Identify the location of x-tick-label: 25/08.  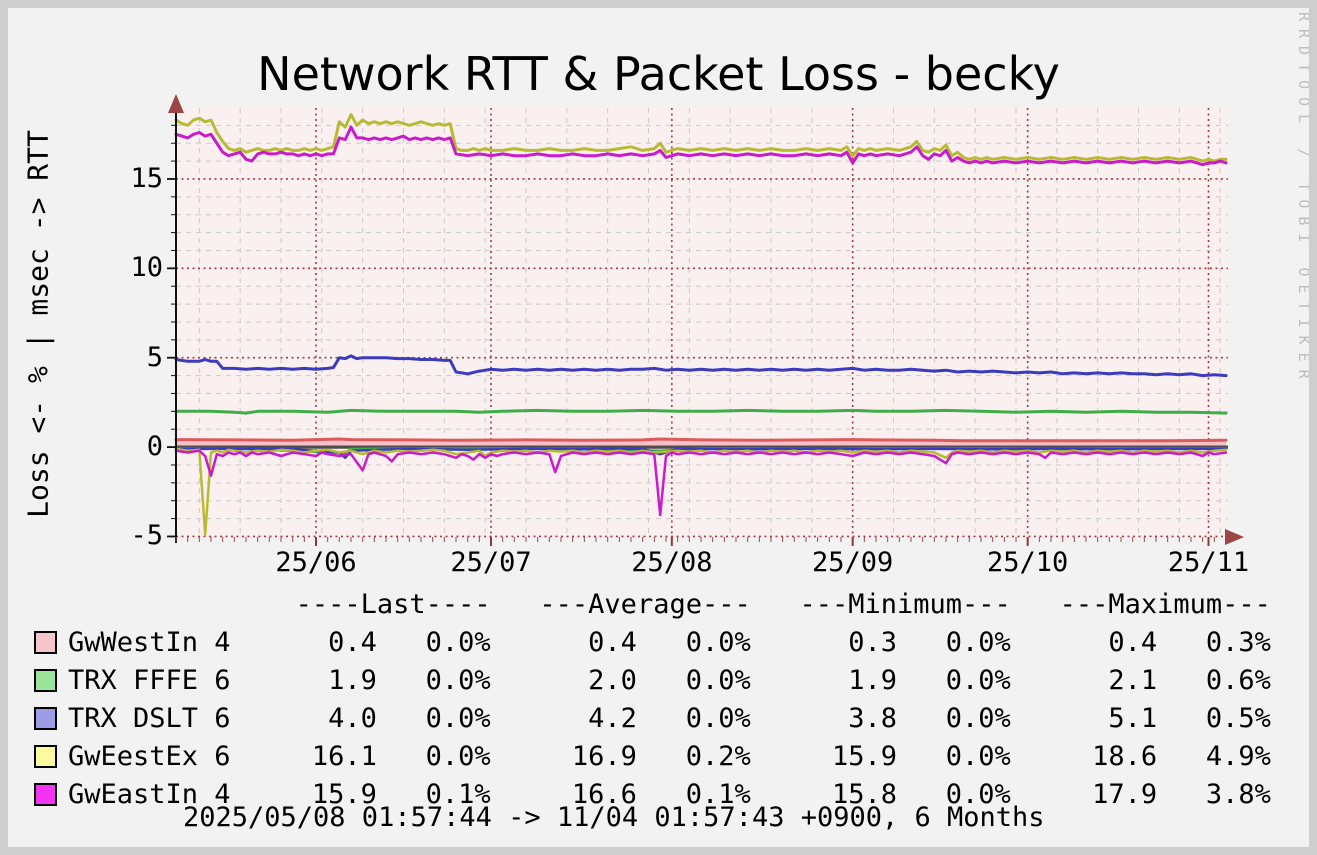
(672, 562).